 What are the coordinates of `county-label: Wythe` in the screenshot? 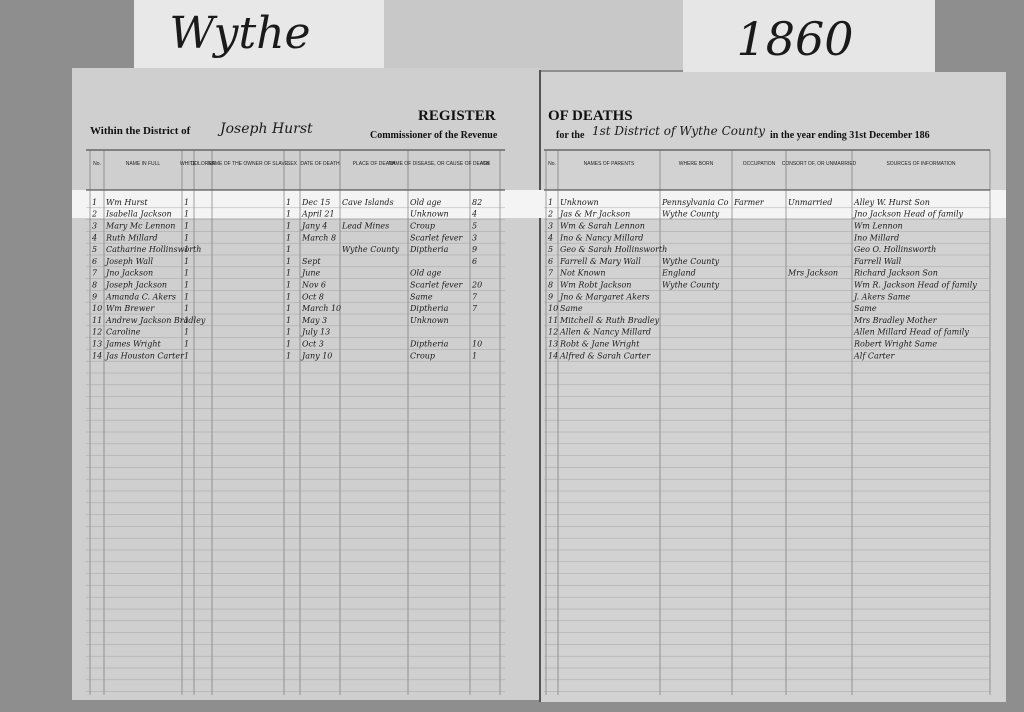 It's located at (239, 33).